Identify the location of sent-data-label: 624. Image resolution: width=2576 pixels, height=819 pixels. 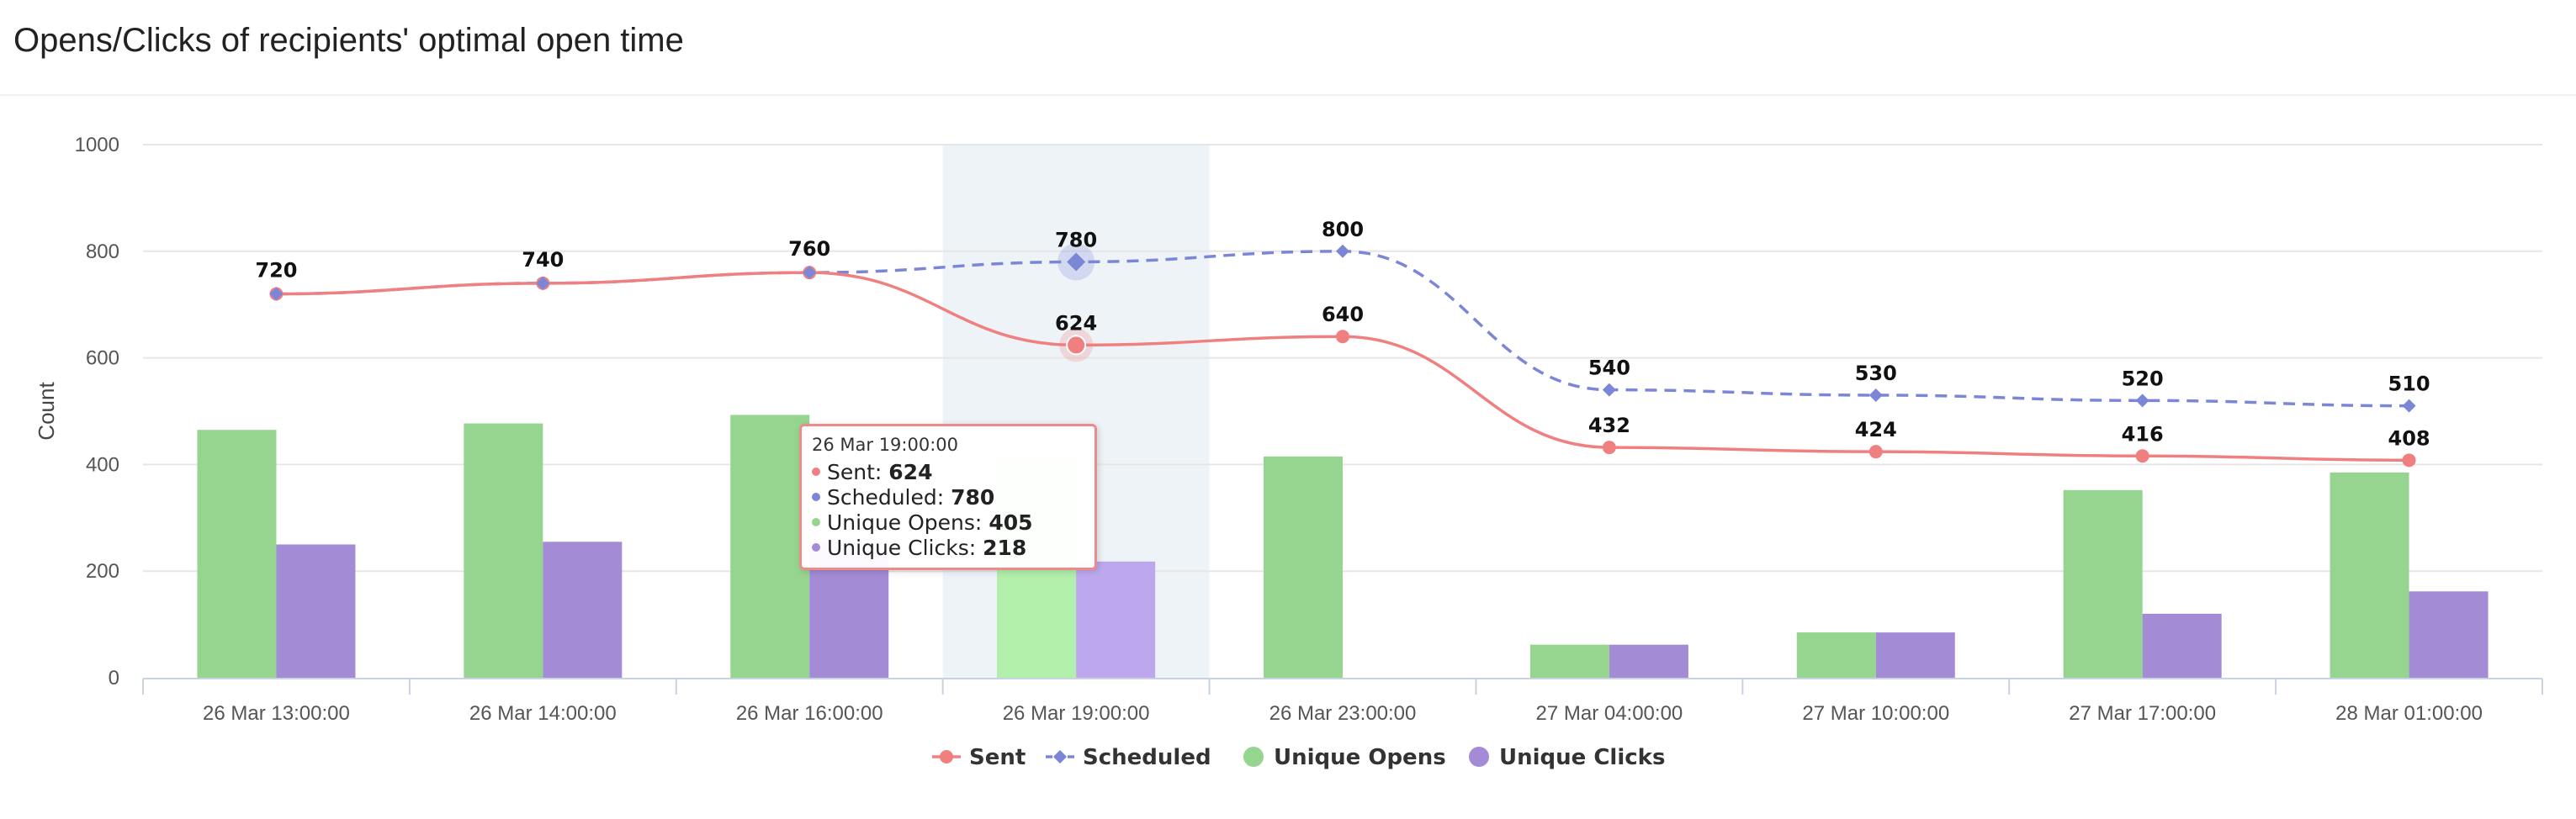
(1076, 323).